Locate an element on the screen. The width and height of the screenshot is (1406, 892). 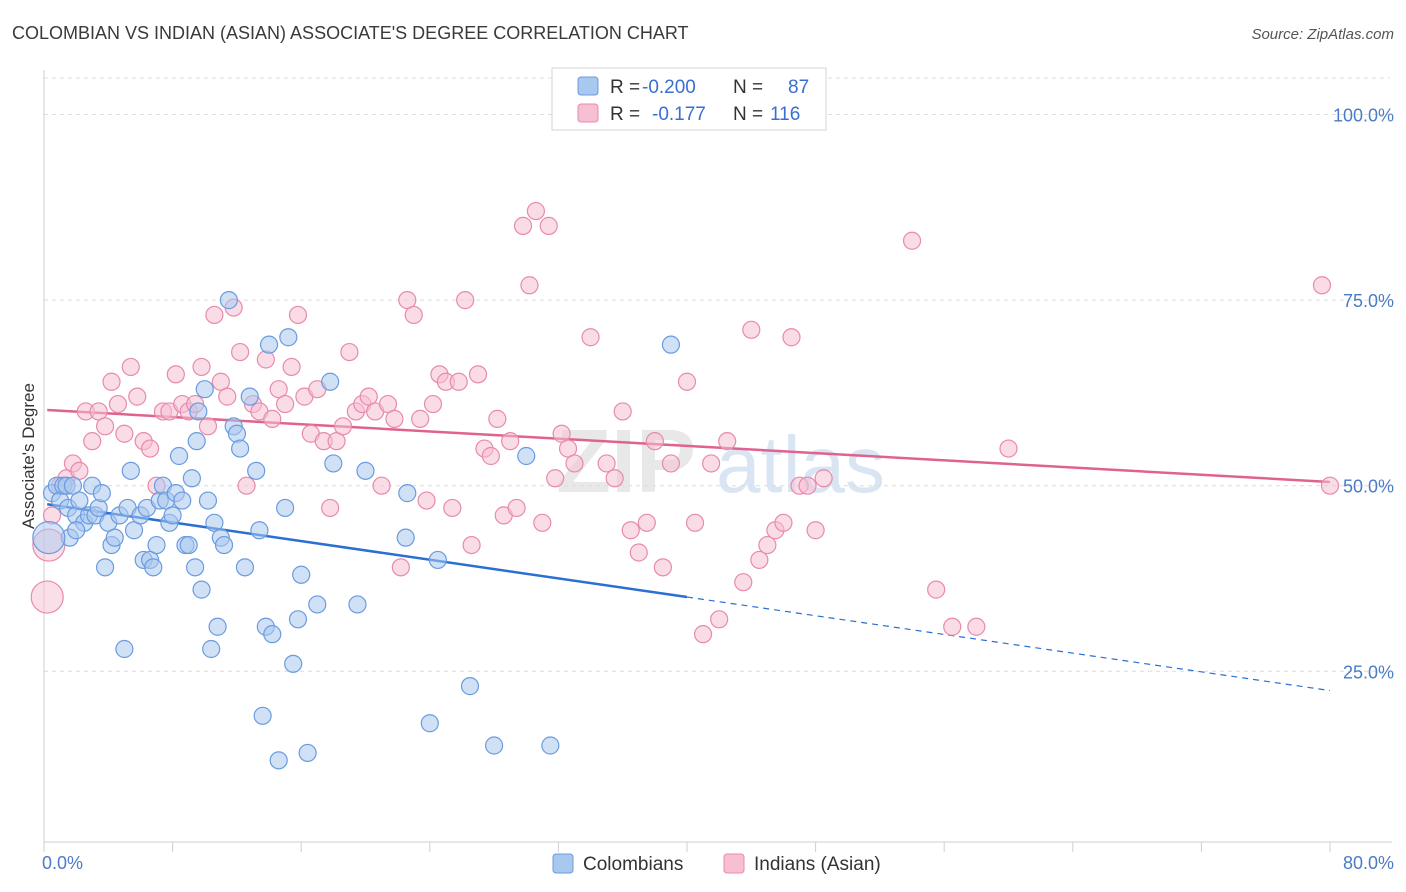
bottom-legend-swatch-indians is located at coordinates (734, 863).